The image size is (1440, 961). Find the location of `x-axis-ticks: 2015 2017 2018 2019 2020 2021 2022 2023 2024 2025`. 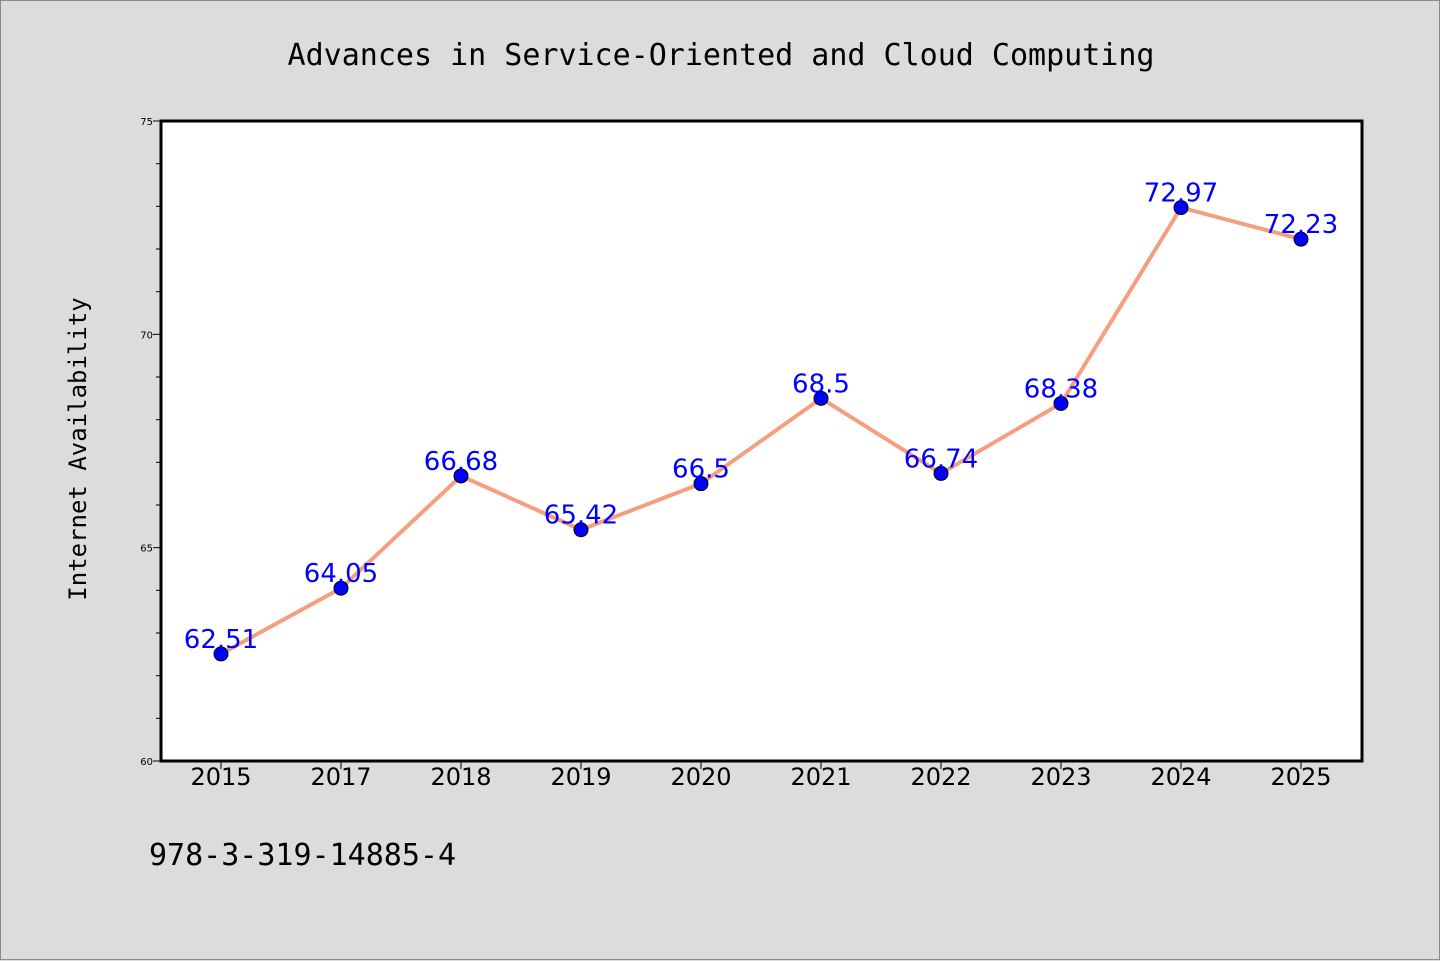

x-axis-ticks: 2015 2017 2018 2019 2020 2021 2022 2023 2024 2025 is located at coordinates (761, 776).